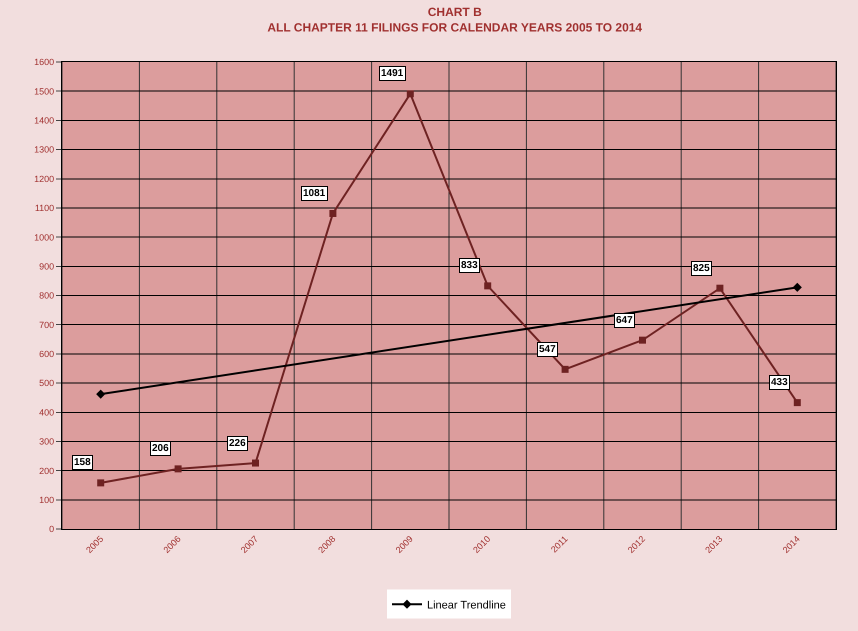  I want to click on y-tick-label: 800, so click(46, 295).